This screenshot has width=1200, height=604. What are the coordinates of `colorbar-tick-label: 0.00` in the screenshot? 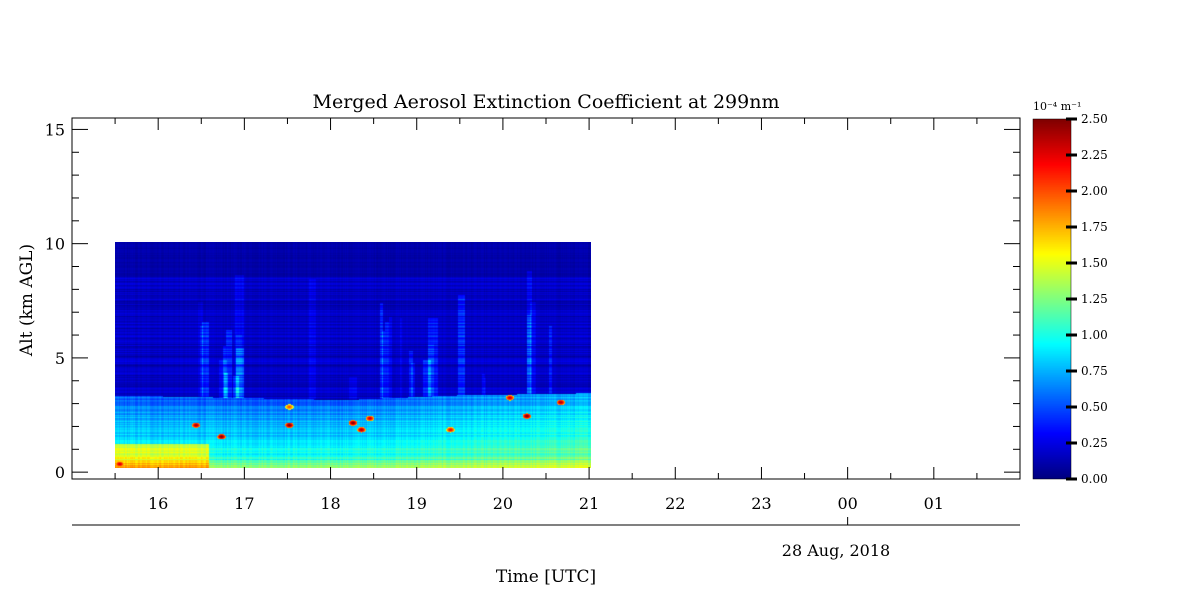 It's located at (1094, 479).